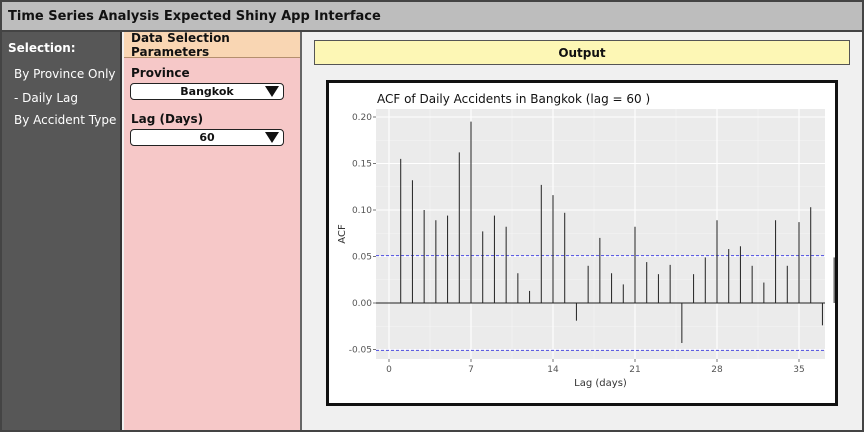  What do you see at coordinates (167, 119) in the screenshot?
I see `lag-label: Lag (Days)` at bounding box center [167, 119].